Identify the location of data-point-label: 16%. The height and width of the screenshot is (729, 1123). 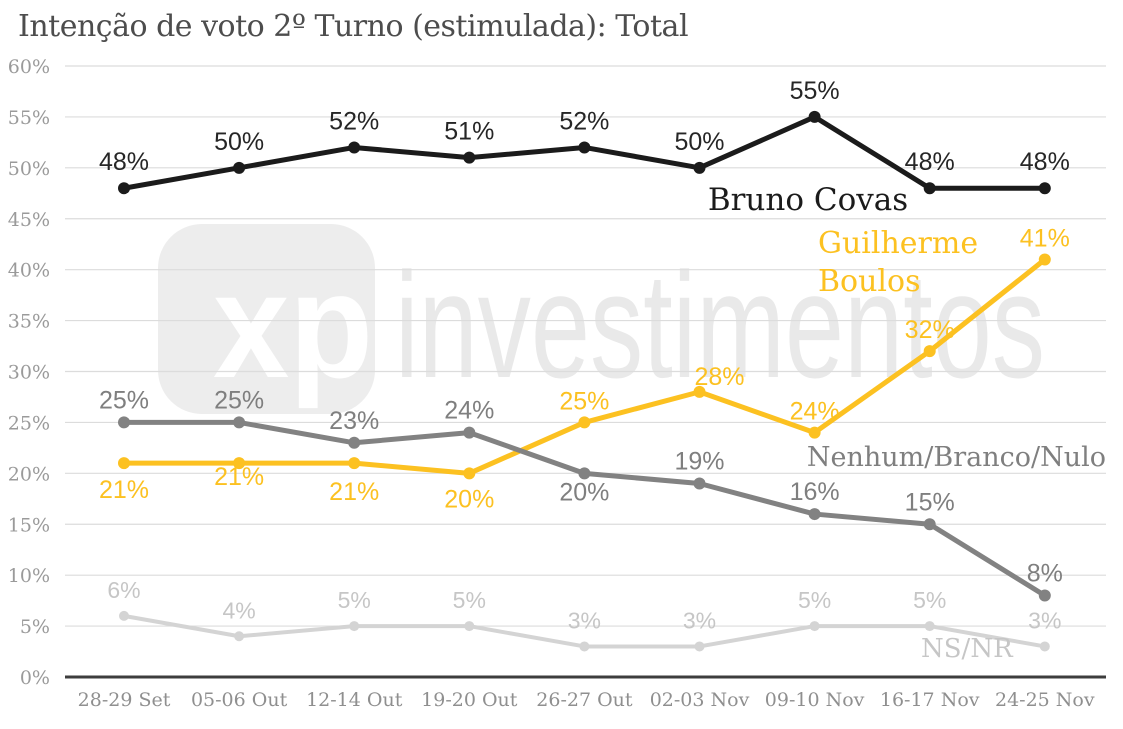
(815, 492).